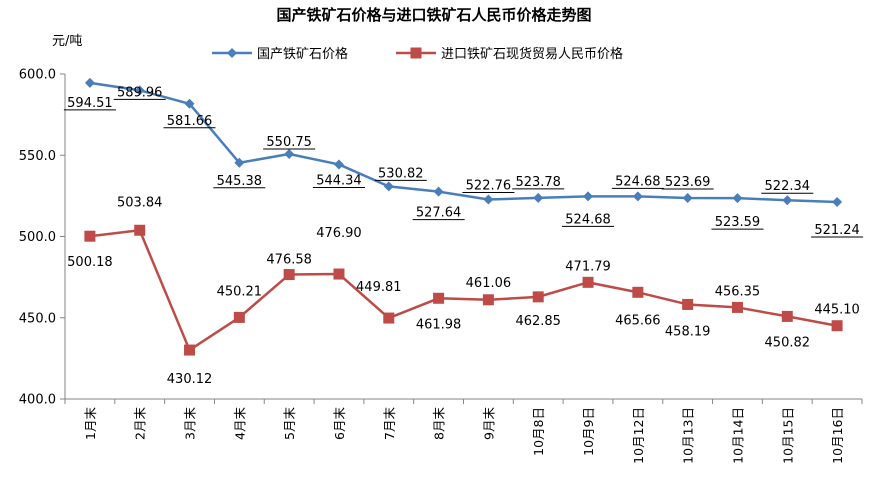  What do you see at coordinates (389, 423) in the screenshot?
I see `x-tick-label: 7月末` at bounding box center [389, 423].